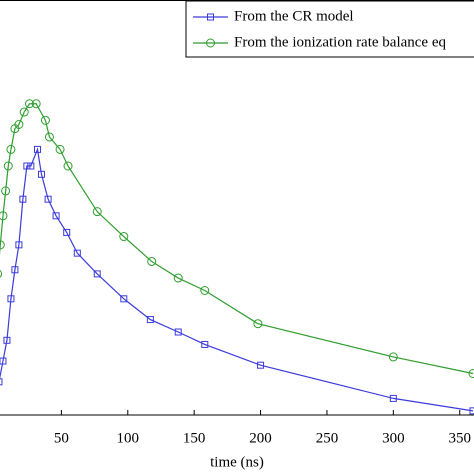 The height and width of the screenshot is (474, 474). What do you see at coordinates (393, 438) in the screenshot?
I see `x-tick-label: 300` at bounding box center [393, 438].